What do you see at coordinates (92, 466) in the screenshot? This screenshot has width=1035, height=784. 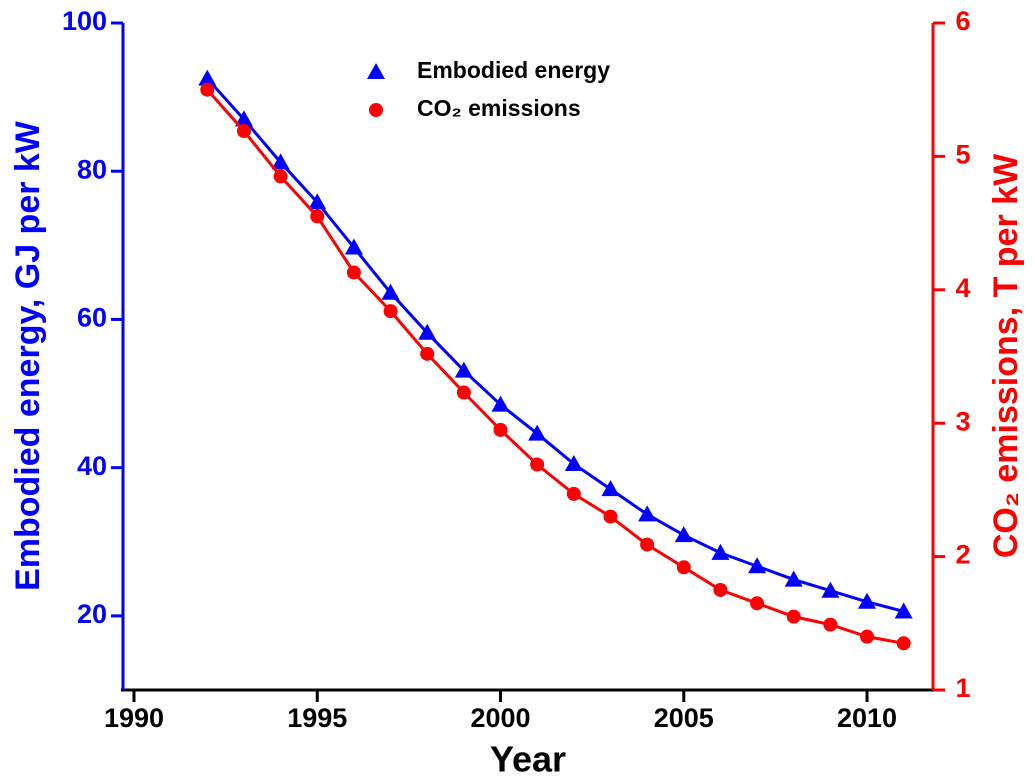 I see `y-tick-label: 40` at bounding box center [92, 466].